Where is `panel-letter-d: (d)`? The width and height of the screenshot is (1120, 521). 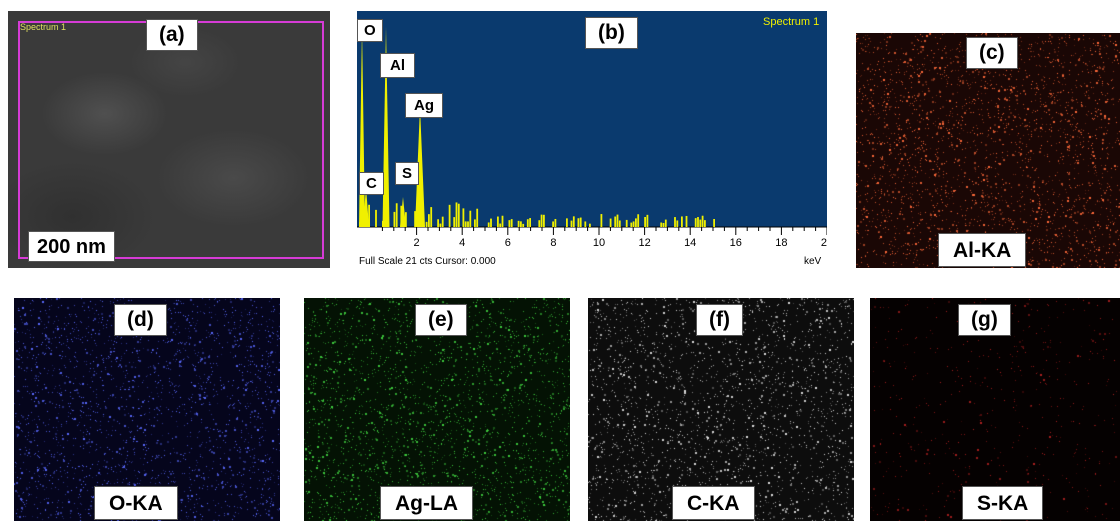 panel-letter-d: (d) is located at coordinates (140, 320).